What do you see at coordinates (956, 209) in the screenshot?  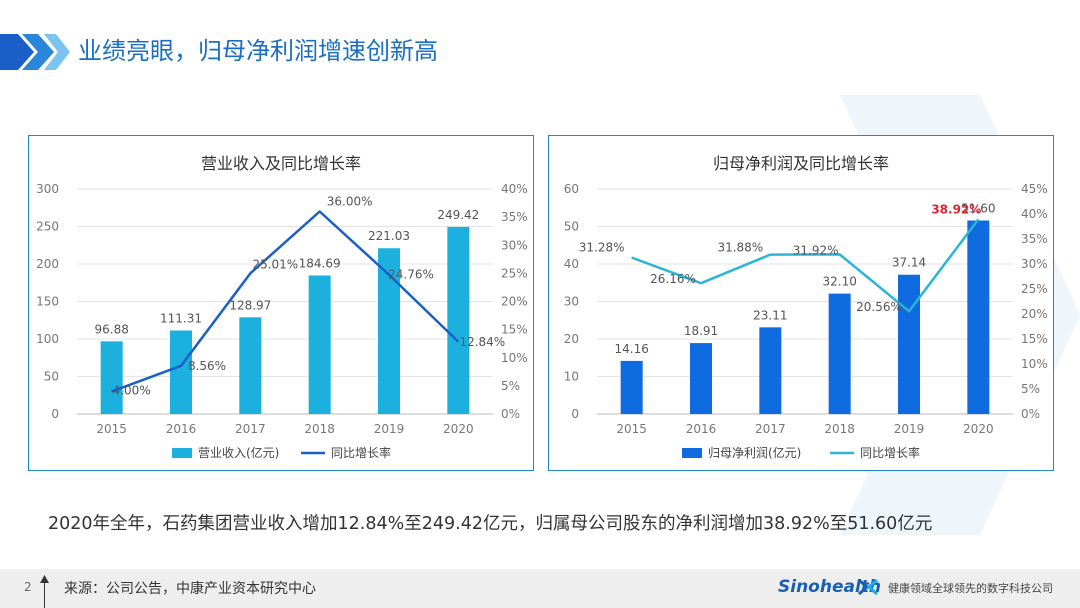 I see `line-value-label: 38.92%` at bounding box center [956, 209].